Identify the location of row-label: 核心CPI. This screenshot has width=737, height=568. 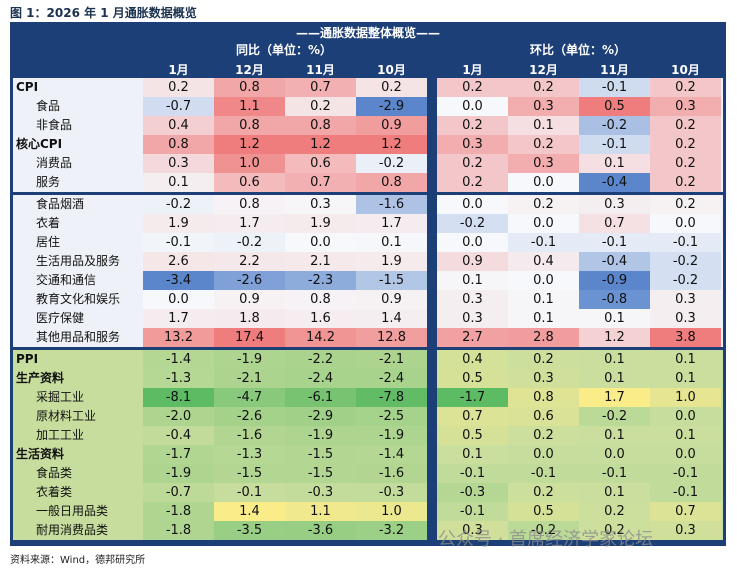
(39, 144).